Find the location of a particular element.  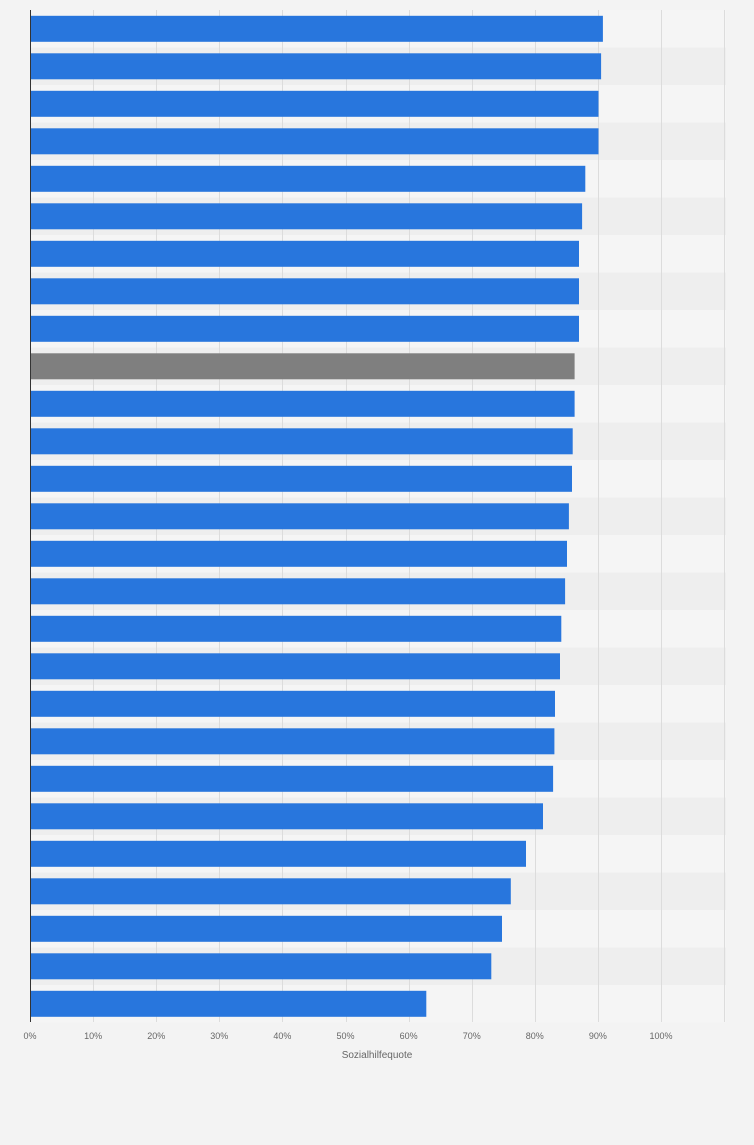

x-tick-labels: 0% 10% 20% 30% 40% 50% 60% 70% 80% 90% 100% is located at coordinates (347, 1036).